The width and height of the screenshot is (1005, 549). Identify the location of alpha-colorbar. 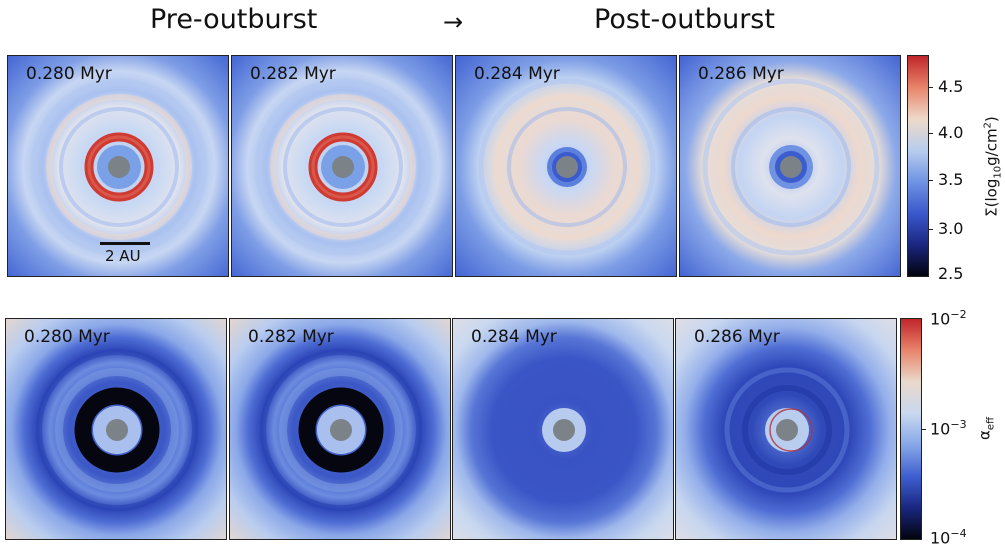
(911, 429).